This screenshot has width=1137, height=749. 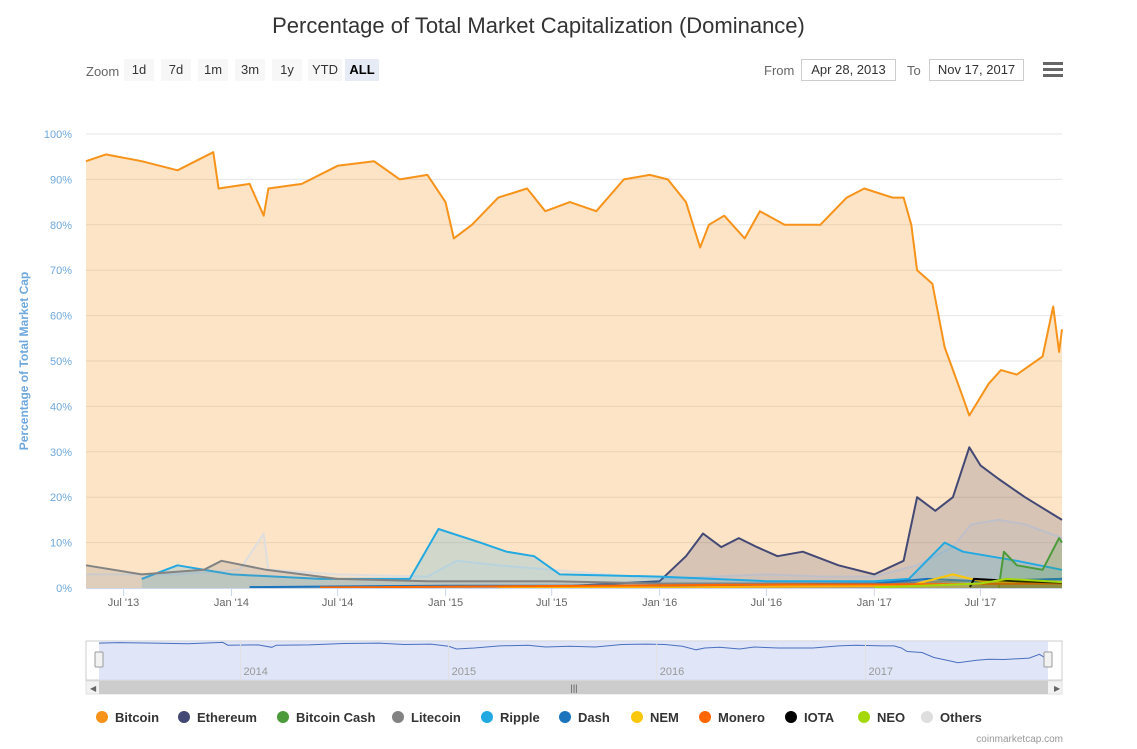 I want to click on from-date-input: Apr 28, 2013, so click(x=848, y=70).